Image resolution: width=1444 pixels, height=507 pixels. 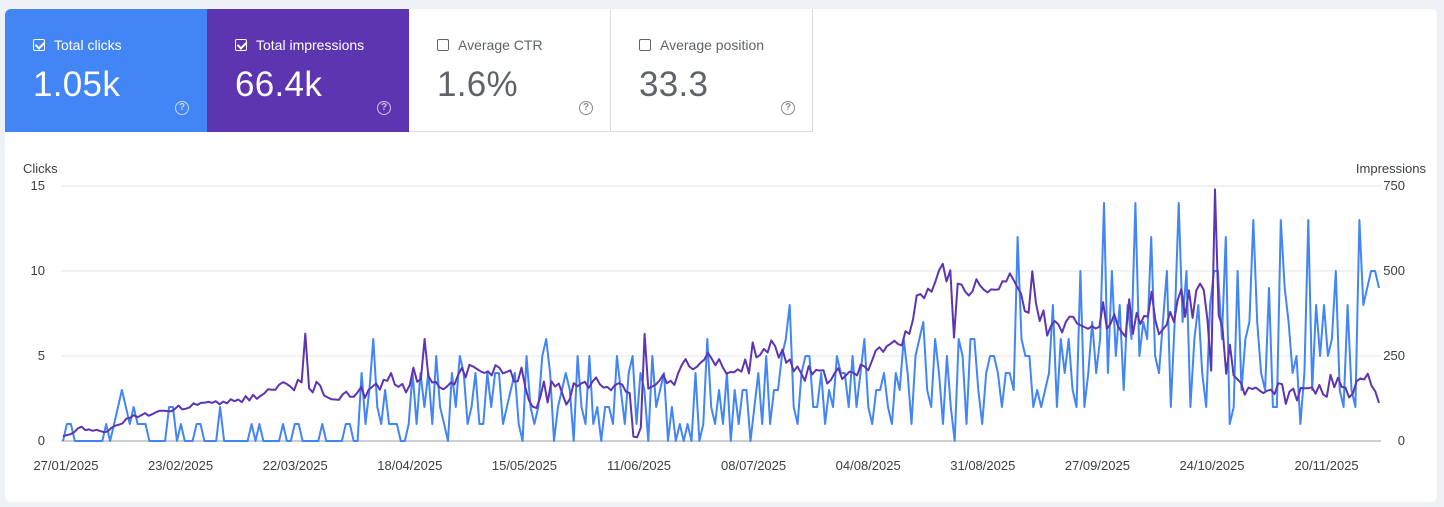 What do you see at coordinates (38, 185) in the screenshot?
I see `left-tick-label: 15` at bounding box center [38, 185].